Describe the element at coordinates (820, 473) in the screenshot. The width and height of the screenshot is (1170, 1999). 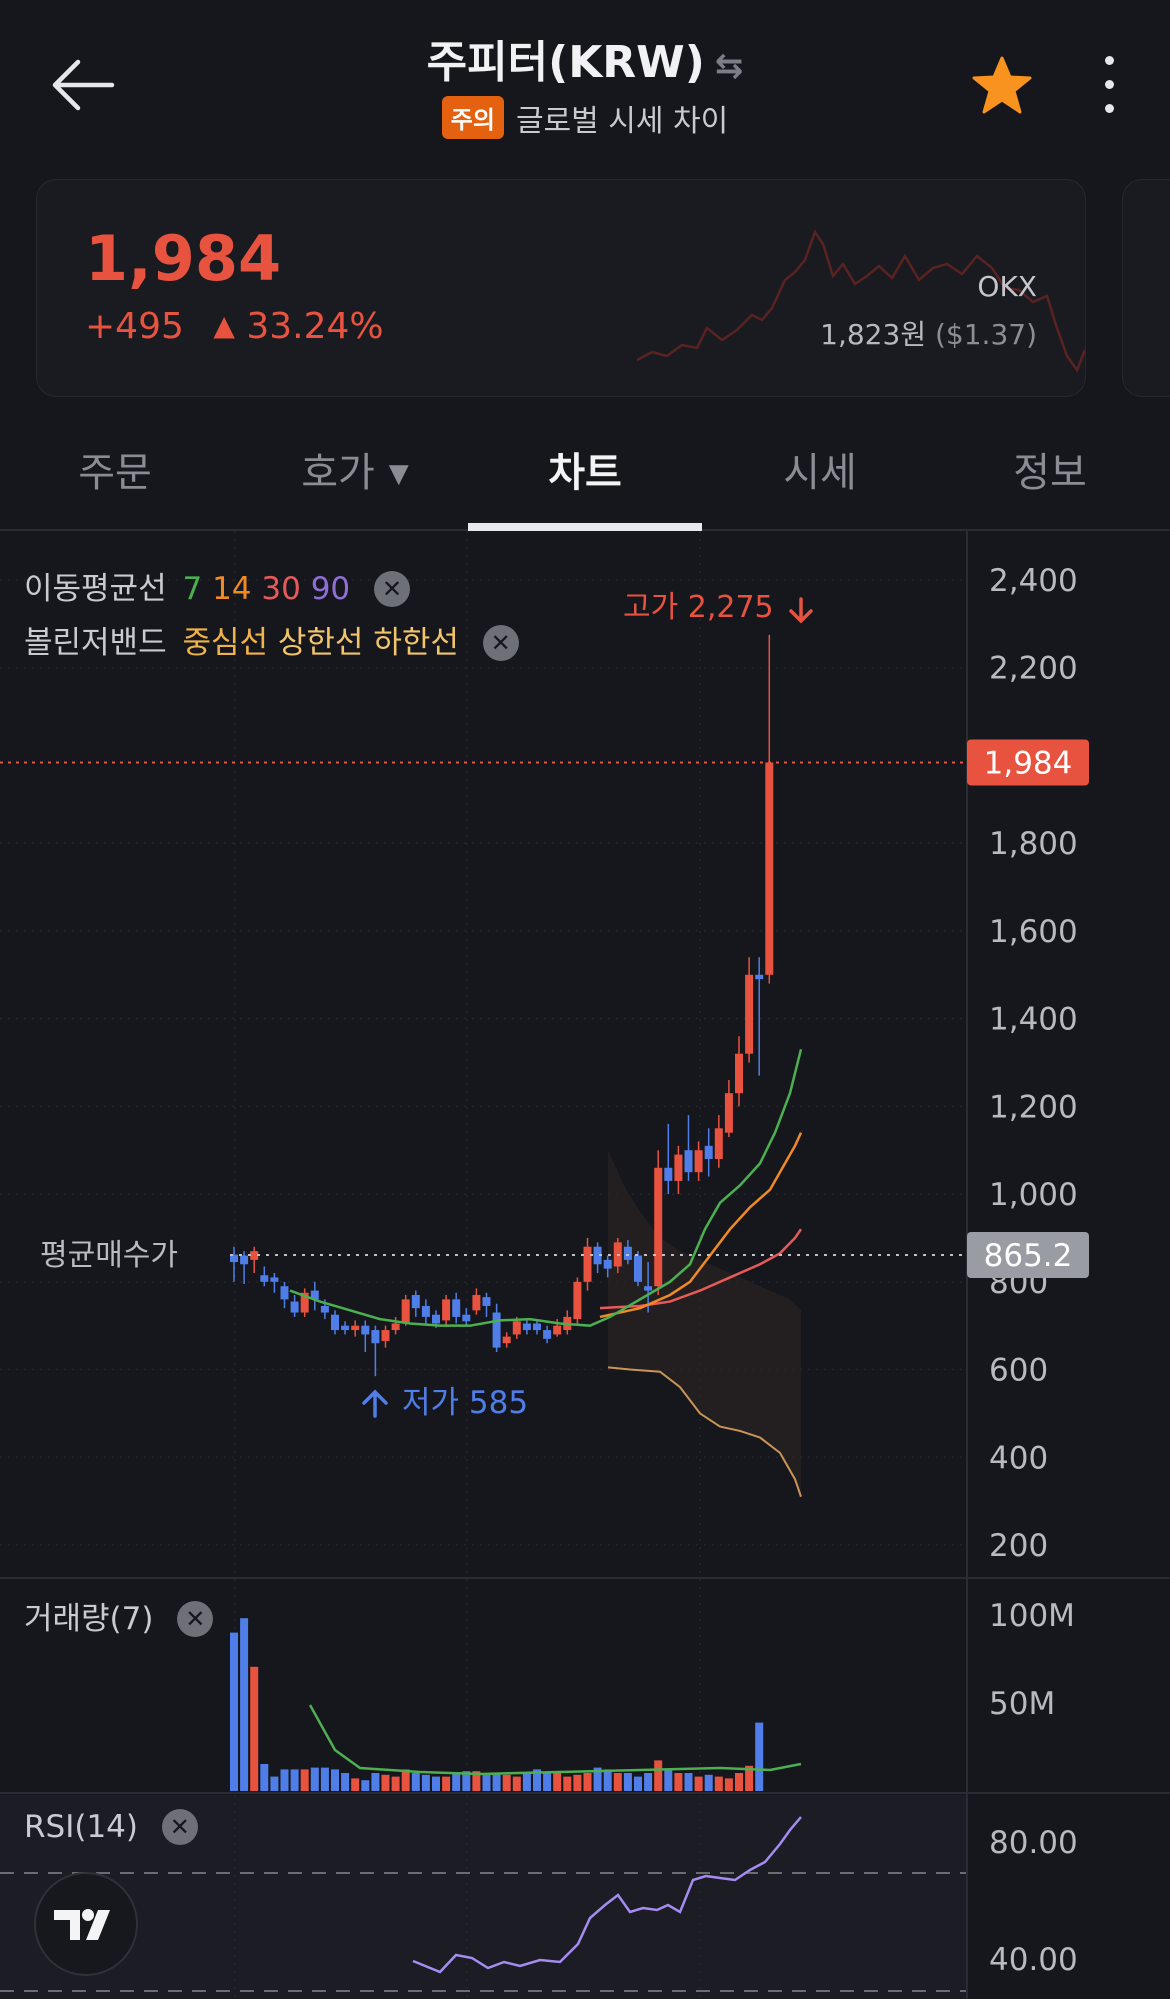
I see `tab-market: 시세` at that location.